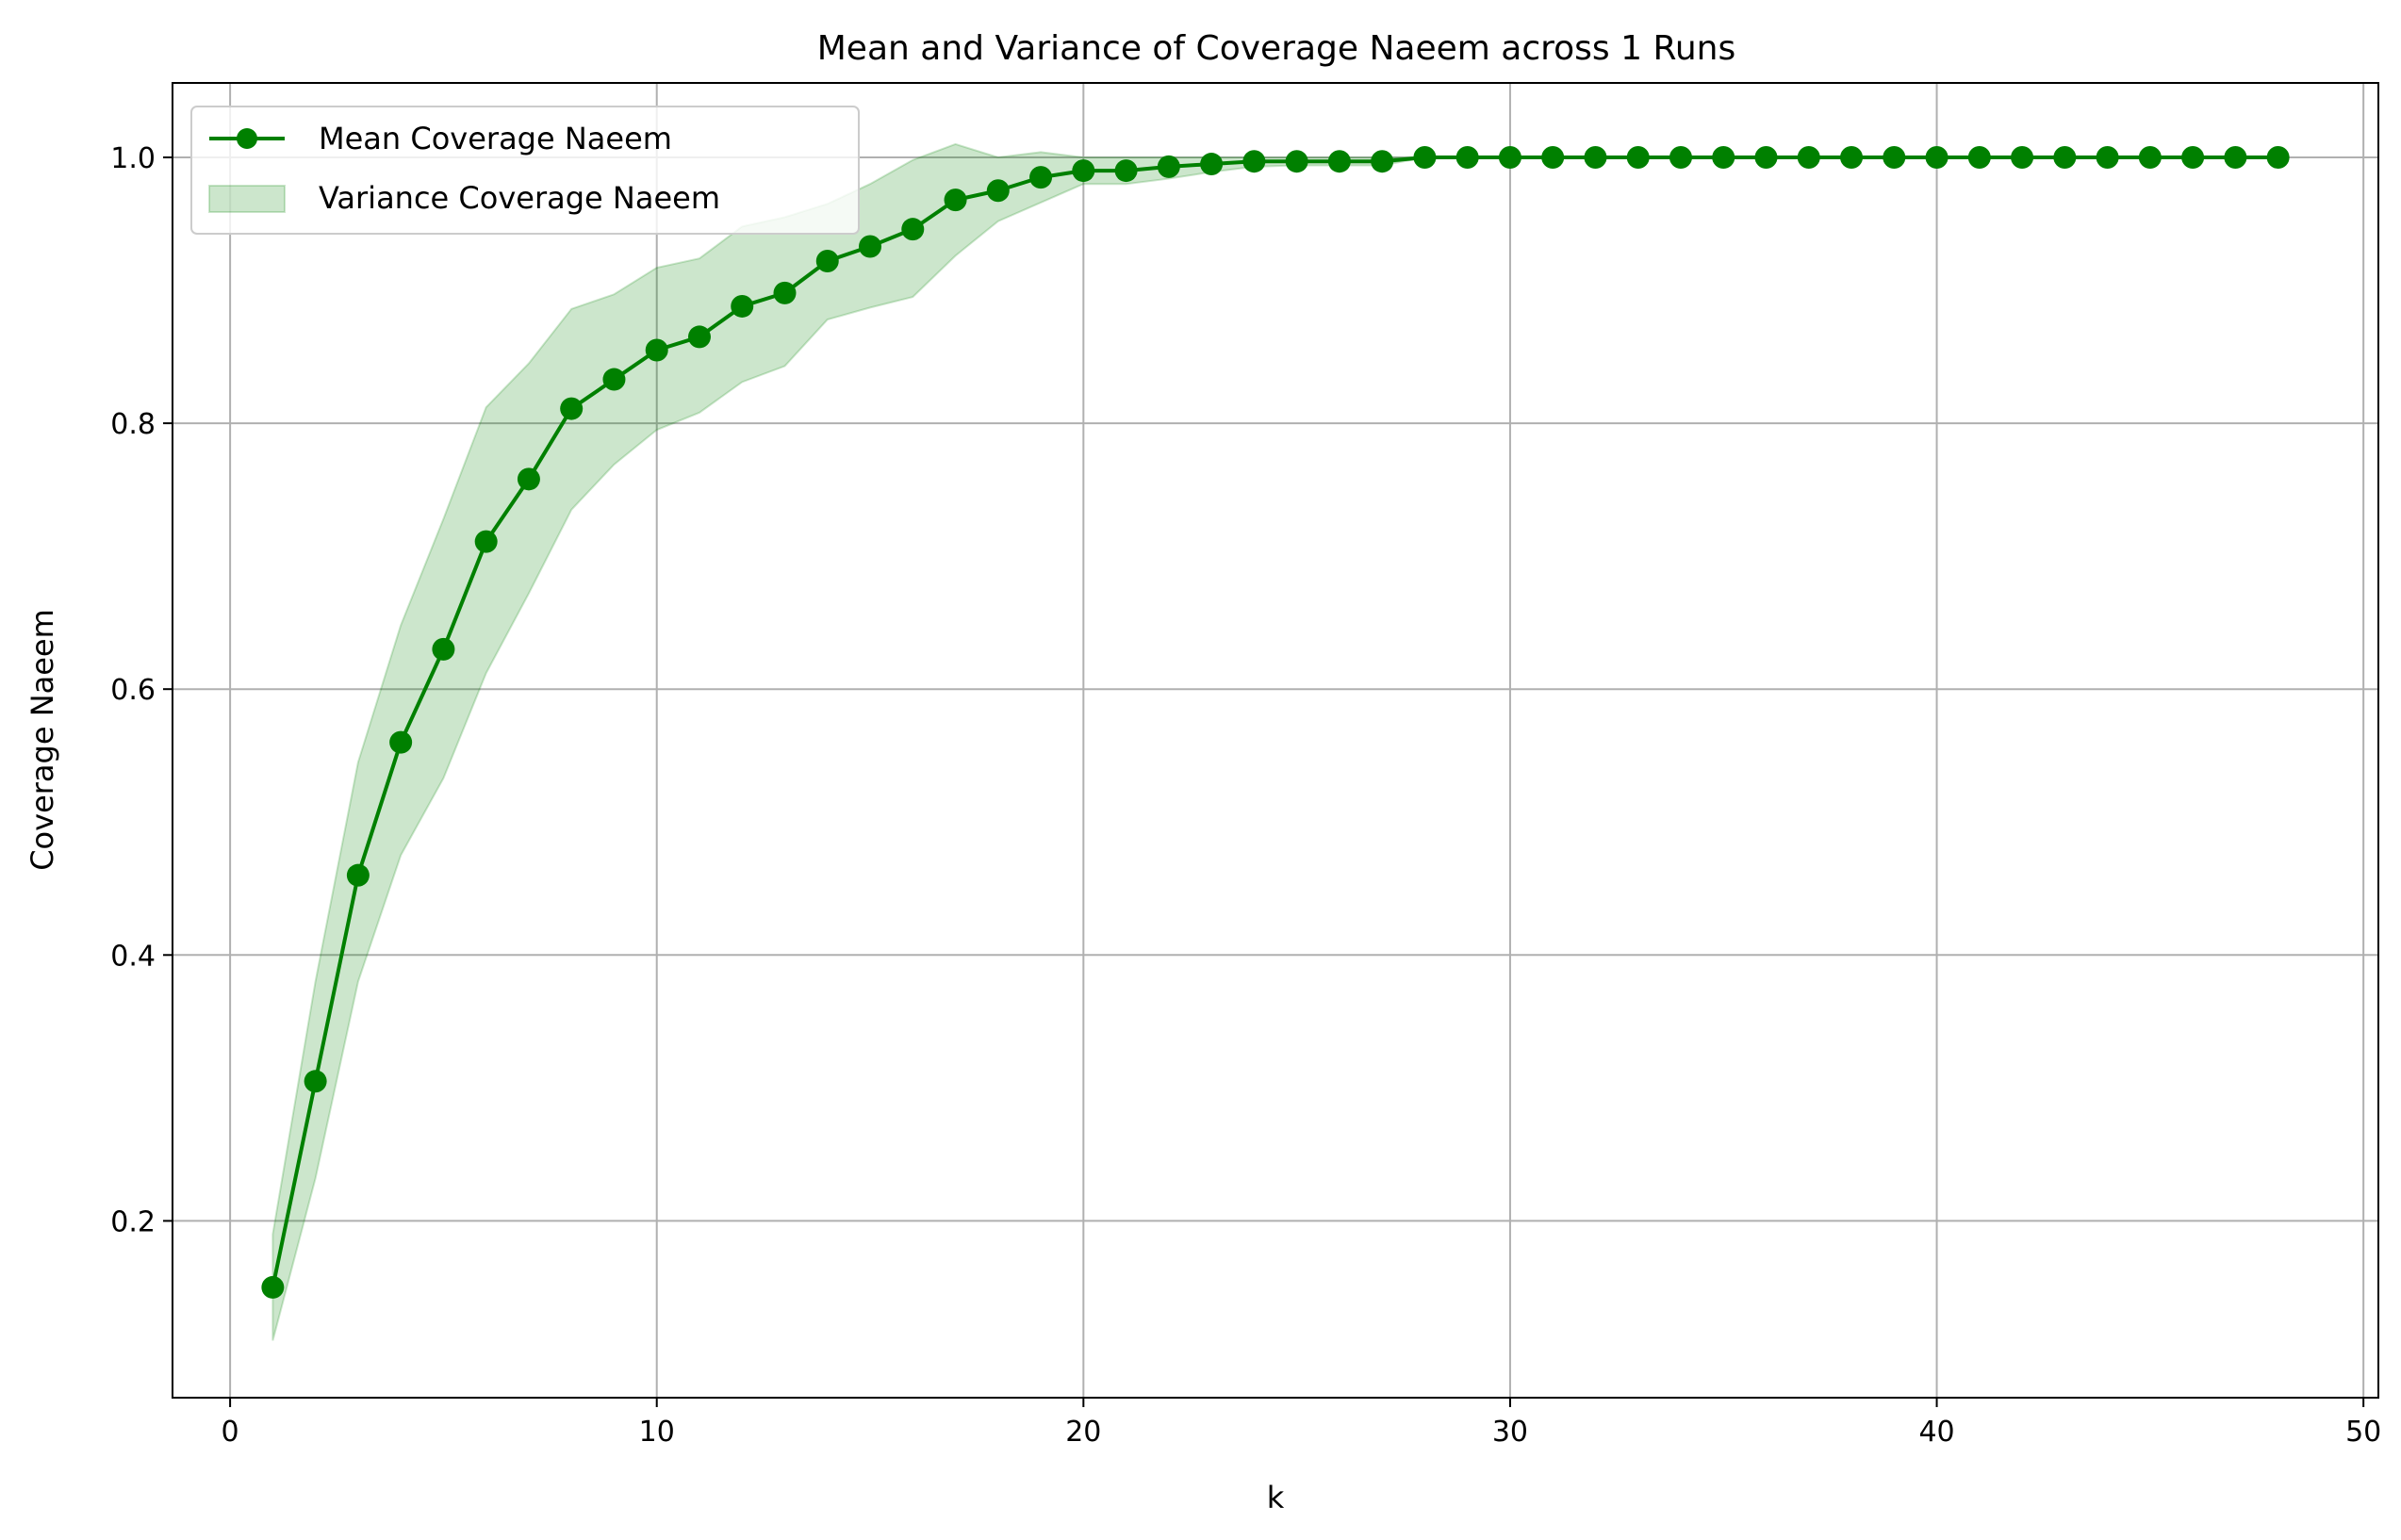 The width and height of the screenshot is (2401, 1540). Describe the element at coordinates (133, 424) in the screenshot. I see `y-tick-label: 0.8` at that location.